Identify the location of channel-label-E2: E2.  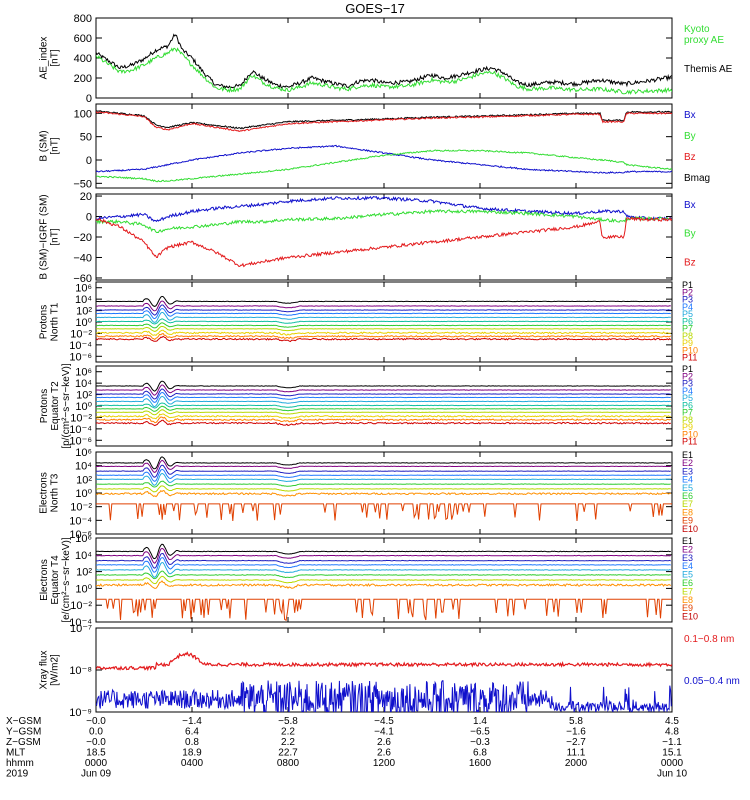
(687, 463).